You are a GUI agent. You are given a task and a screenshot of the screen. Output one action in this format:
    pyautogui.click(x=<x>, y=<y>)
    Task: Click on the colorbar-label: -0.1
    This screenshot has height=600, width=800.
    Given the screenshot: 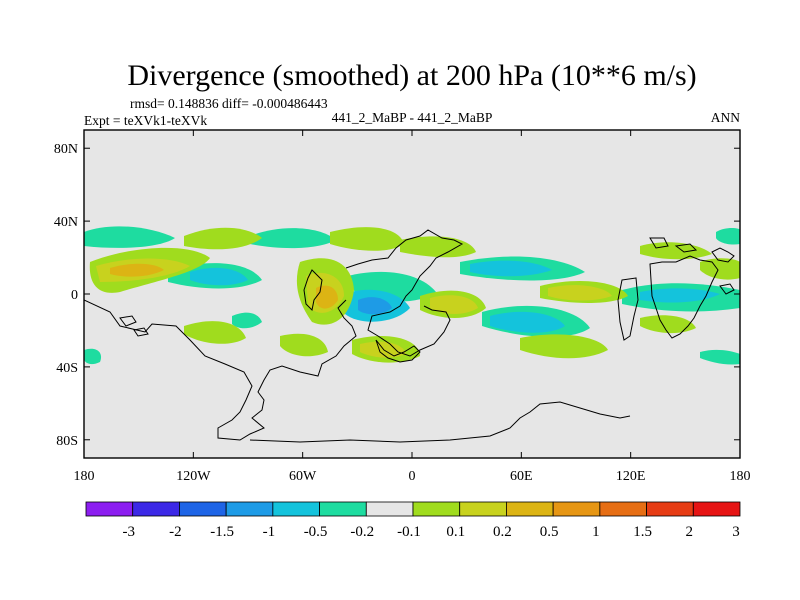 What is the action you would take?
    pyautogui.click(x=409, y=532)
    